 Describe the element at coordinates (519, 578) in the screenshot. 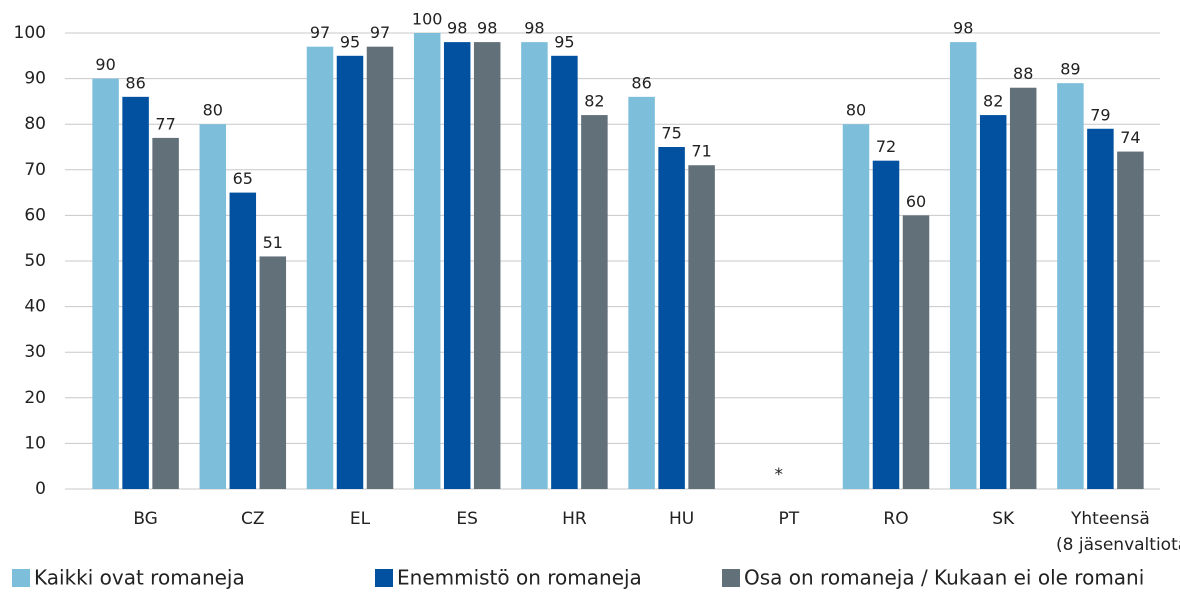

I see `legend-label: Enemmistö on romaneja` at that location.